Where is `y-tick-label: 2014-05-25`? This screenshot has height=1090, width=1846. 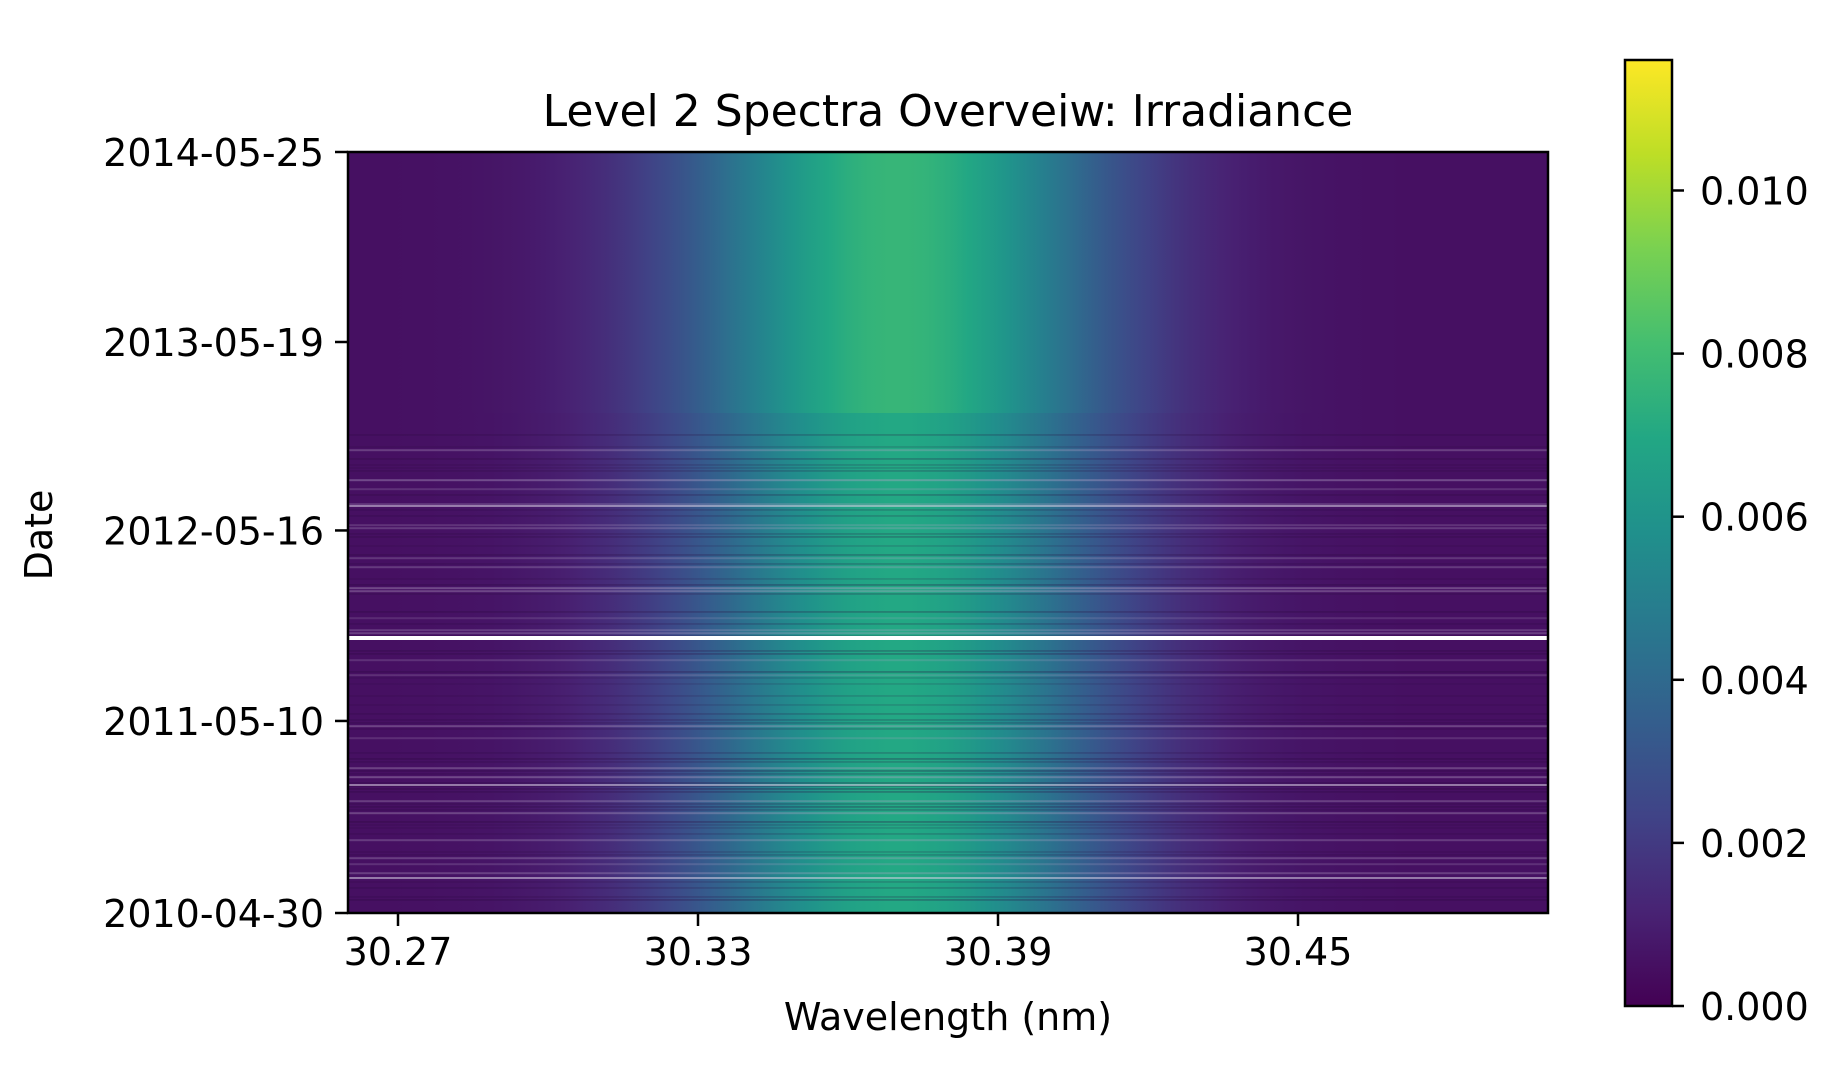
y-tick-label: 2014-05-25 is located at coordinates (213, 153).